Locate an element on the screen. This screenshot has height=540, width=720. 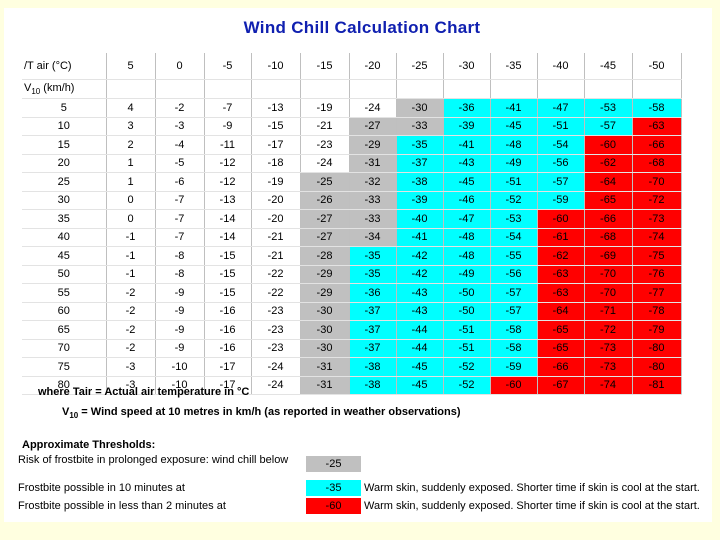
header-corner-speed: V10 (km/h) is located at coordinates (64, 89).